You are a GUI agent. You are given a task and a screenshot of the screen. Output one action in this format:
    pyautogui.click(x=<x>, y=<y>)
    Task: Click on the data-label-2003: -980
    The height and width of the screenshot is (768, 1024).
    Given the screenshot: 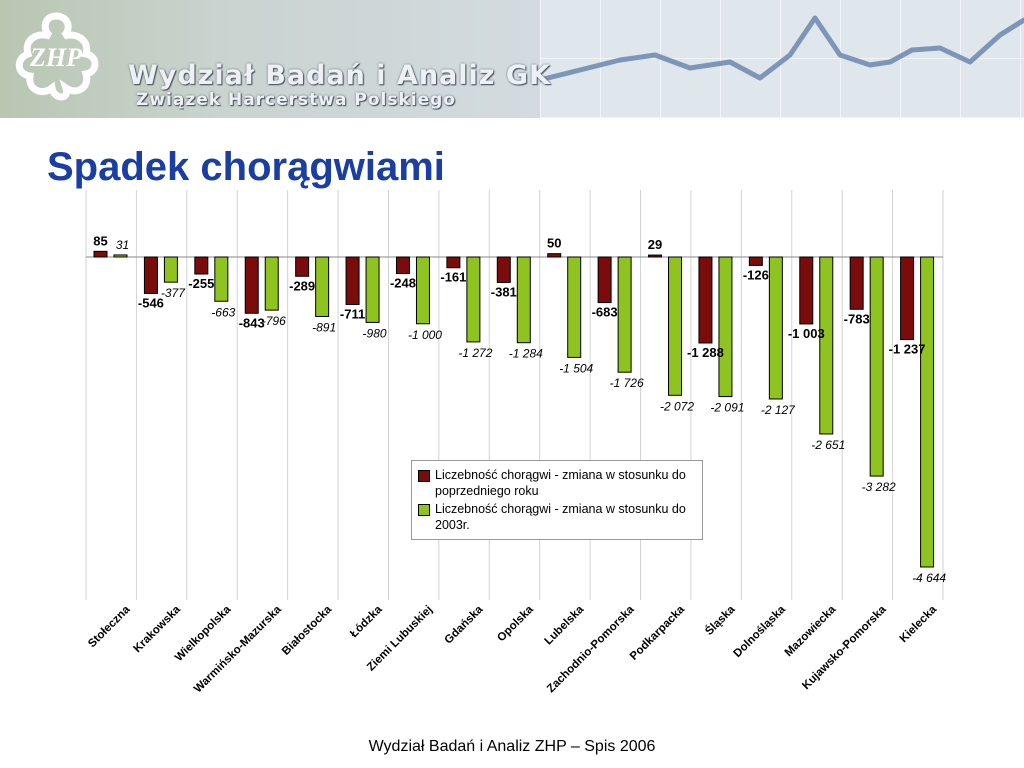 What is the action you would take?
    pyautogui.click(x=375, y=333)
    